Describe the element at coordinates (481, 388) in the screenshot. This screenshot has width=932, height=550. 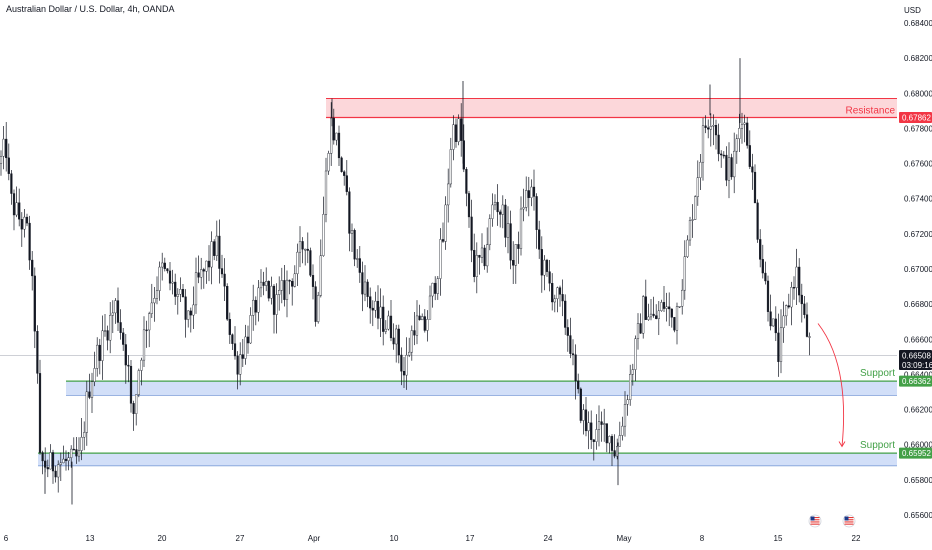
I see `support-zone` at that location.